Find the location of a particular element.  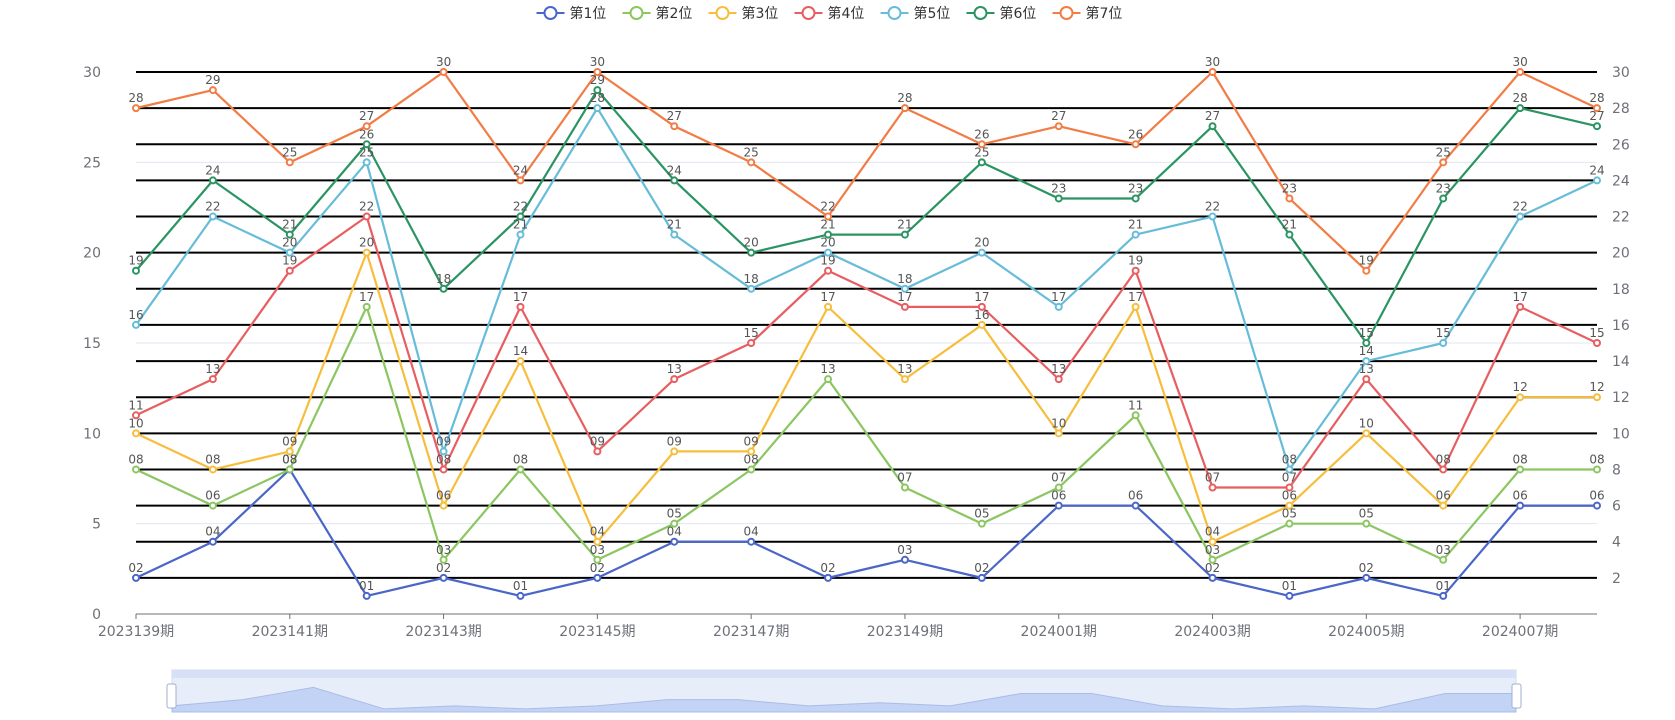

zoom-move-handle is located at coordinates (844, 674).